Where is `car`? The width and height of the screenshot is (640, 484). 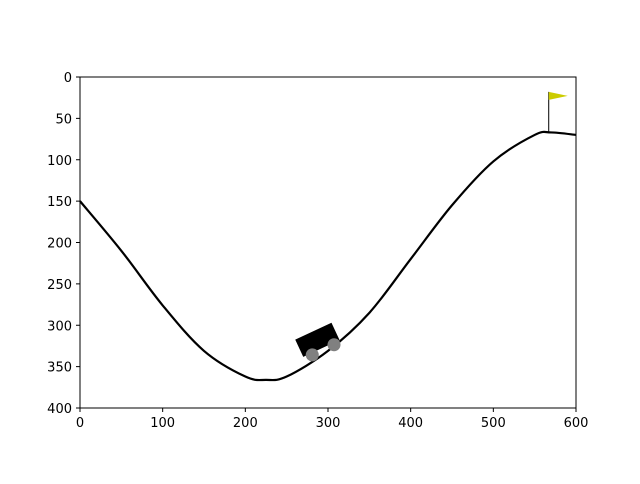 car is located at coordinates (318, 342).